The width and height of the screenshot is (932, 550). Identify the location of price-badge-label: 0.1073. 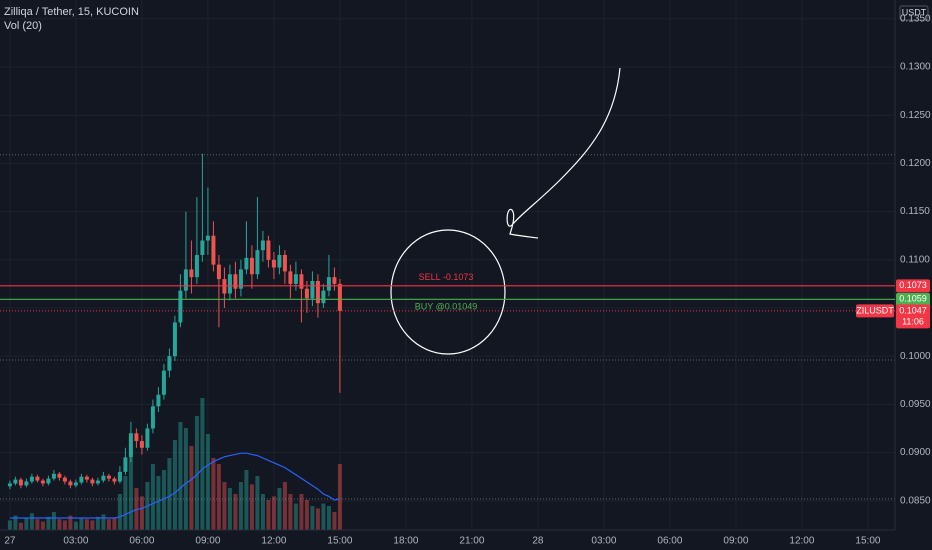
(913, 285).